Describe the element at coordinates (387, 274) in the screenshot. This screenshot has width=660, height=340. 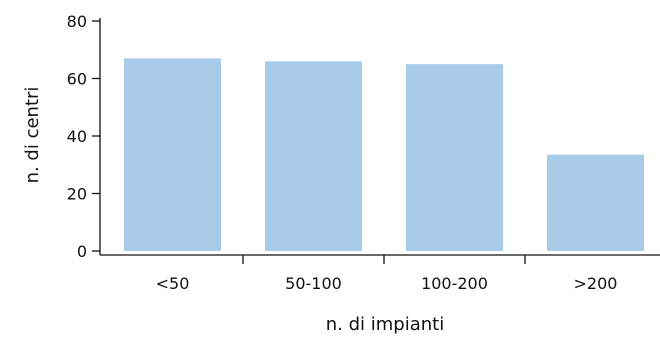
I see `x-ticks-group: <50 50-100 100-200 >200` at that location.